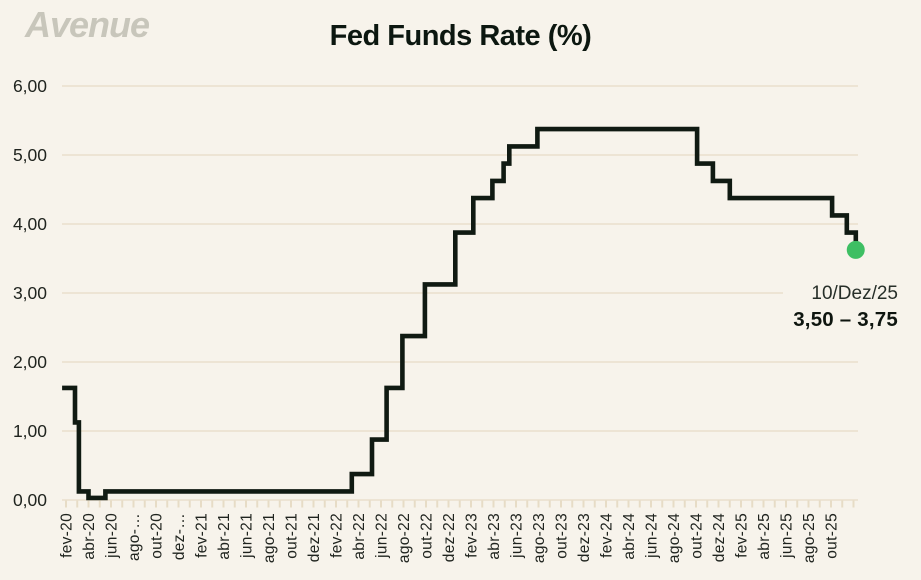  I want to click on y-axis-label: 1,00, so click(30, 431).